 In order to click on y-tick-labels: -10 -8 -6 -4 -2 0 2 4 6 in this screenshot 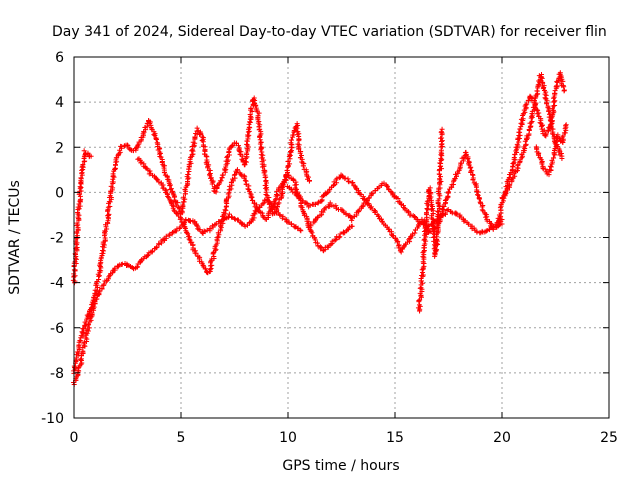, I will do `click(52, 238)`.